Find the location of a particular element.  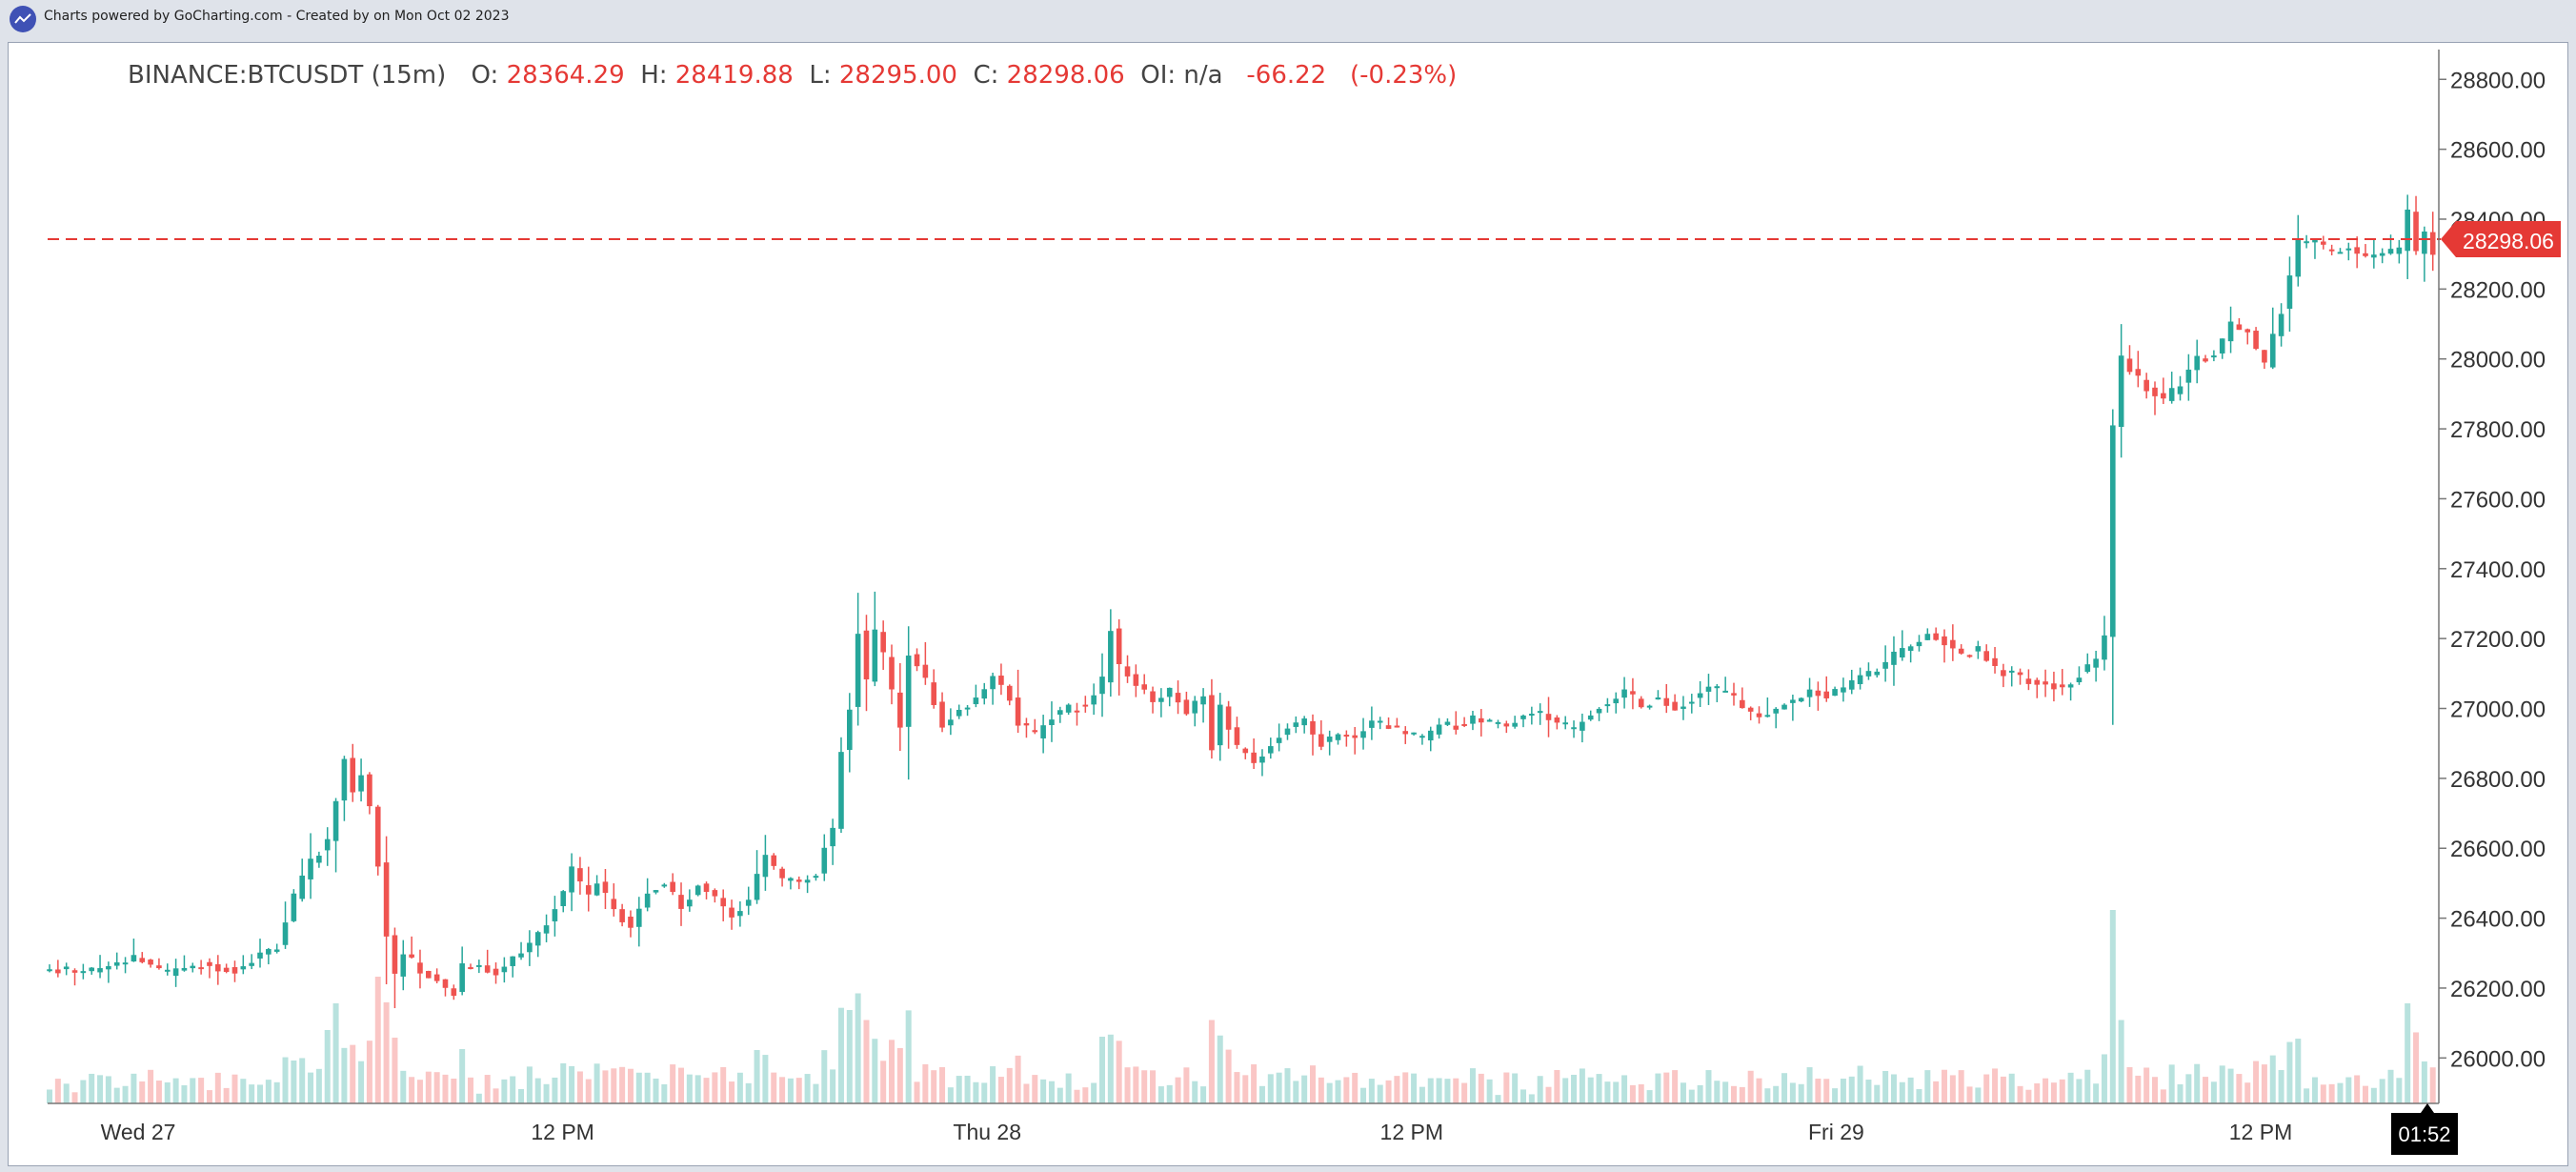

legend-oi: n/a is located at coordinates (1203, 75).